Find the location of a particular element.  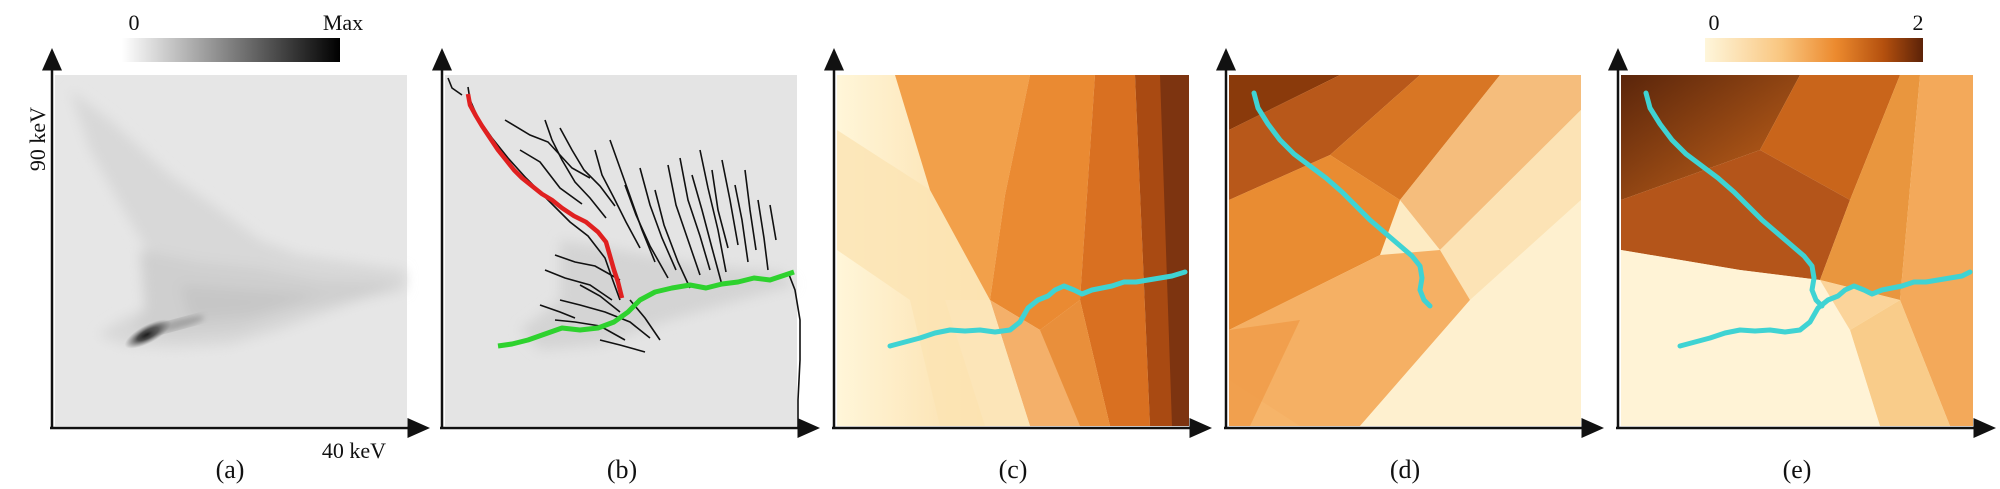

panel-e-label: (e) is located at coordinates (1797, 469).